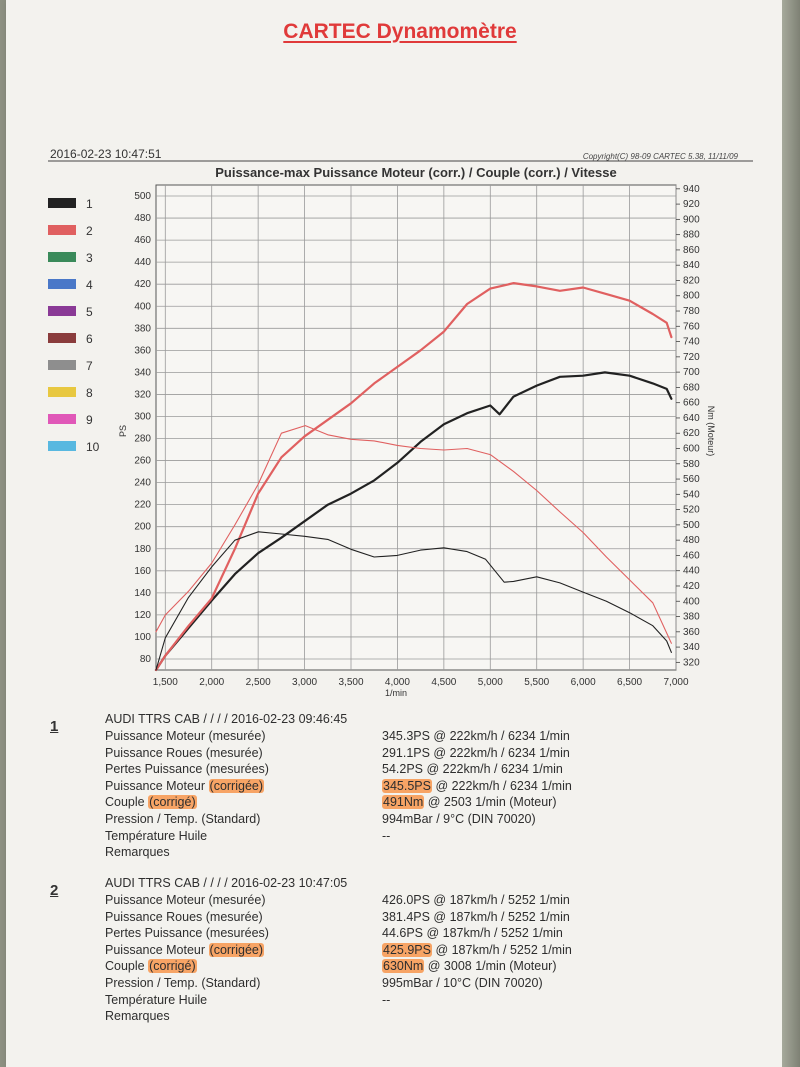 This screenshot has width=800, height=1067. I want to click on x-tick-label: 1,500, so click(165, 682).